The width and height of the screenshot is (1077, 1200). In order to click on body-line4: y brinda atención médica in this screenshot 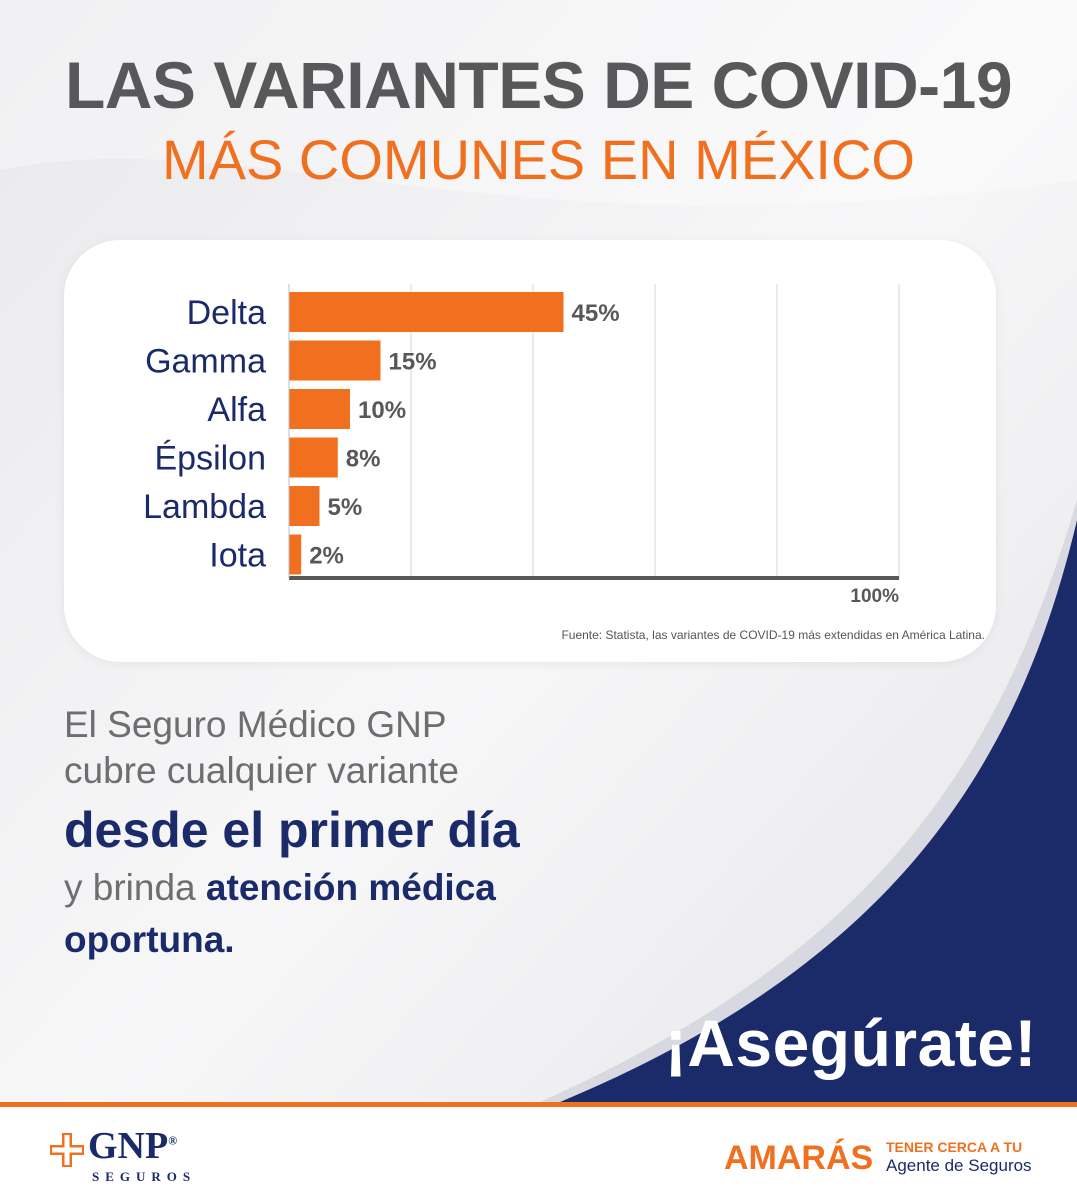, I will do `click(374, 888)`.